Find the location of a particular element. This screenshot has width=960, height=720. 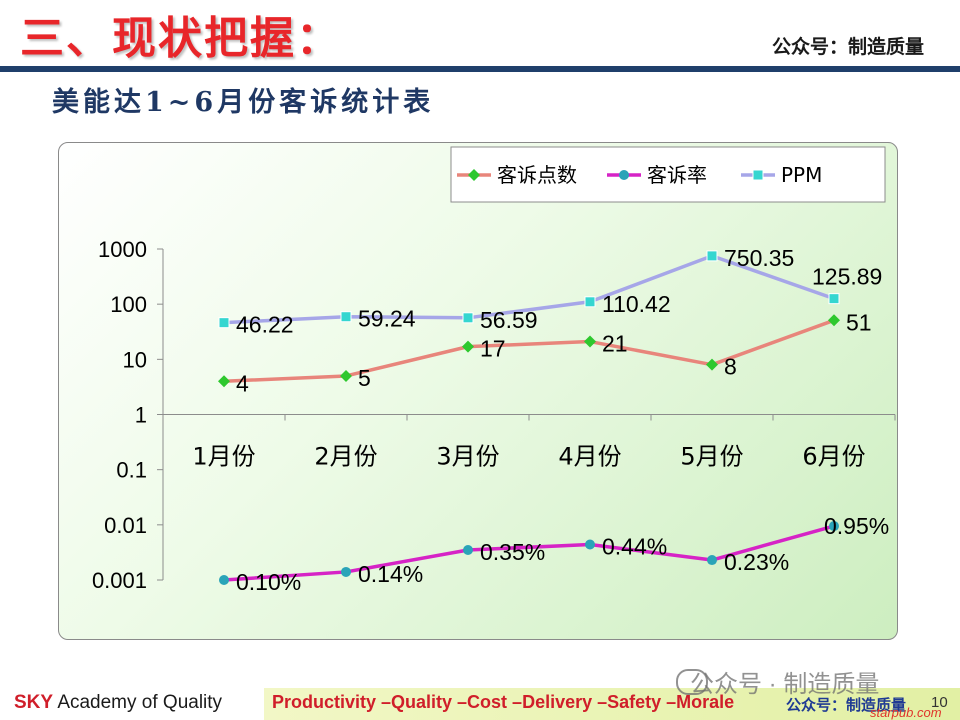

data-label: 56.59 is located at coordinates (509, 320).